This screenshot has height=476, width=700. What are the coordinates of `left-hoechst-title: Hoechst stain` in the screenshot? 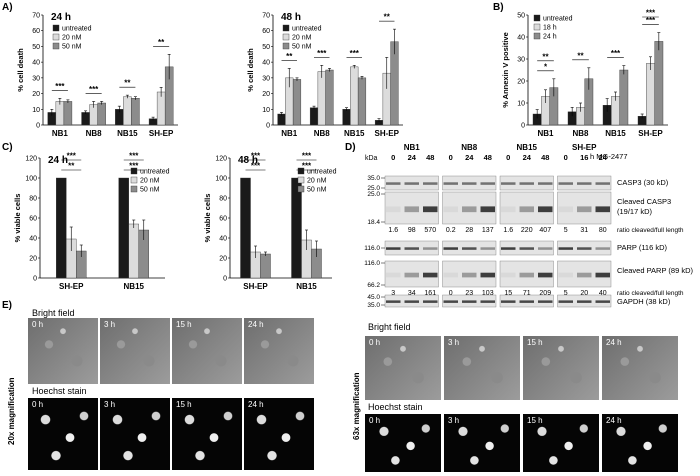 It's located at (59, 391).